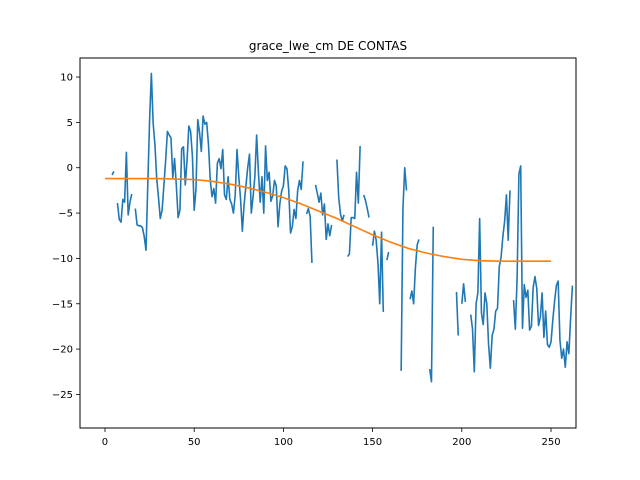  What do you see at coordinates (328, 46) in the screenshot?
I see `chart-title: grace_lwe_cm DE CONTAS` at bounding box center [328, 46].